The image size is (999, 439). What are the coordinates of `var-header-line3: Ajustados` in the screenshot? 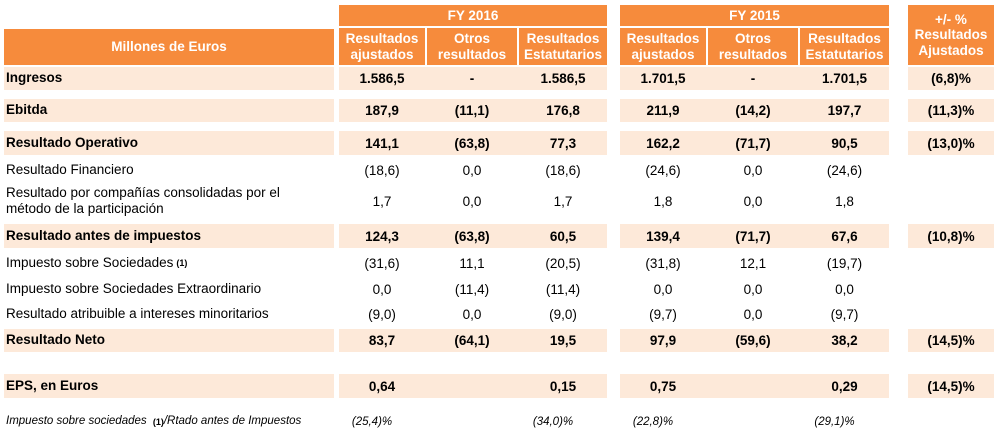 It's located at (951, 50).